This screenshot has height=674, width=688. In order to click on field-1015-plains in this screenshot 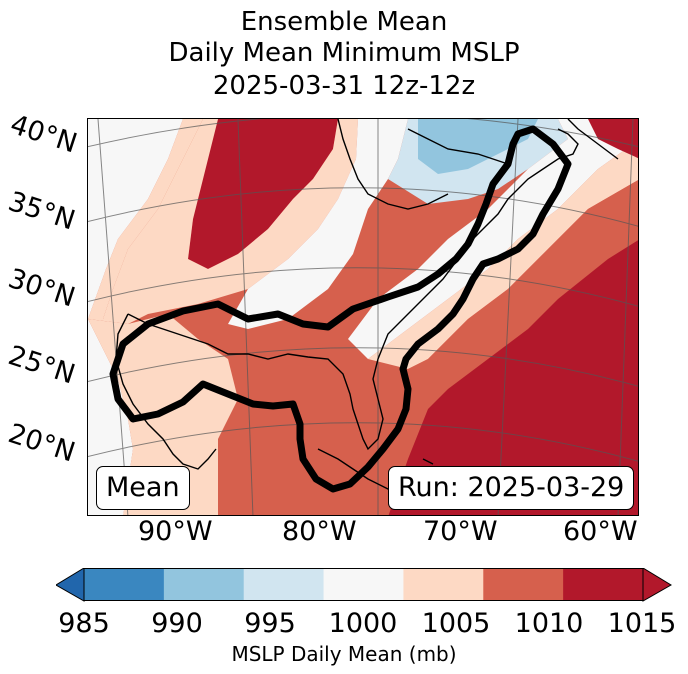, I will do `click(263, 194)`.